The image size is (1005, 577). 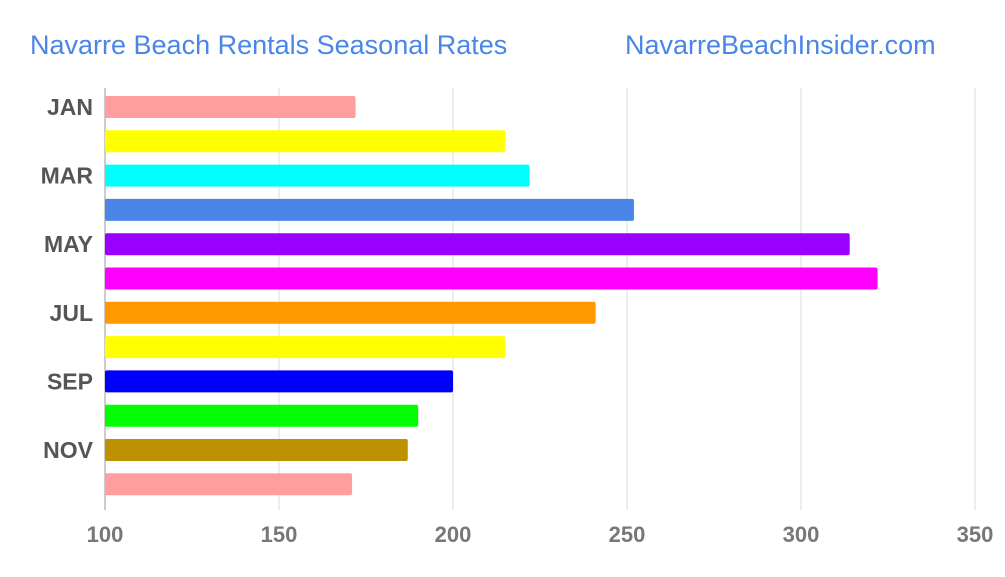 What do you see at coordinates (67, 176) in the screenshot?
I see `y-tick-label: MAR` at bounding box center [67, 176].